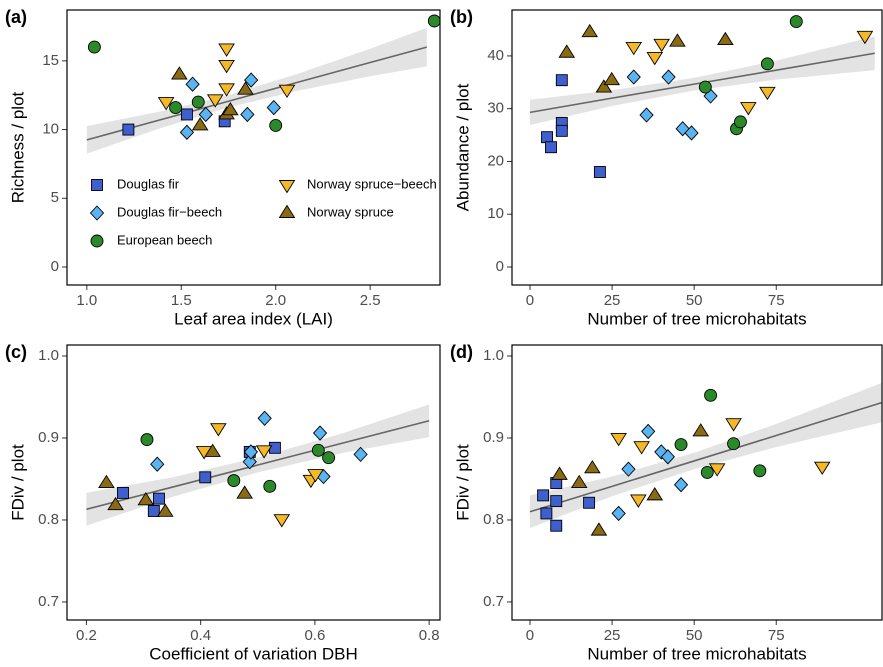  What do you see at coordinates (148, 183) in the screenshot?
I see `legend-label: Douglas fir` at bounding box center [148, 183].